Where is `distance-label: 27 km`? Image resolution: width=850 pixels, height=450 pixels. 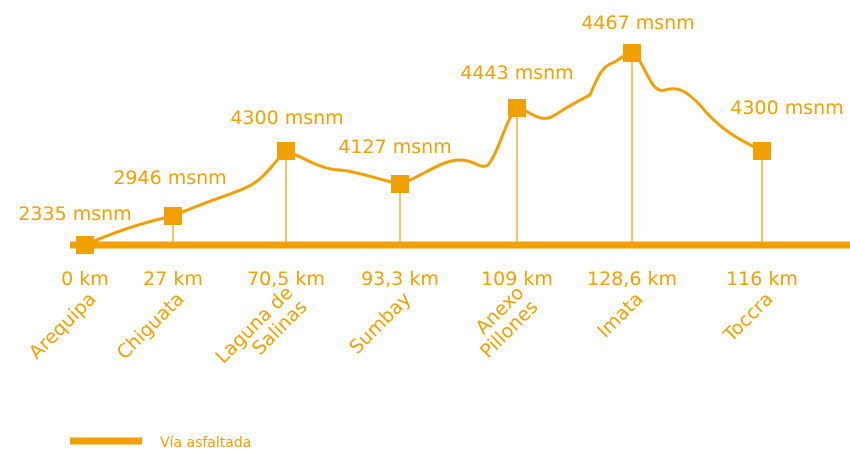 distance-label: 27 km is located at coordinates (173, 279).